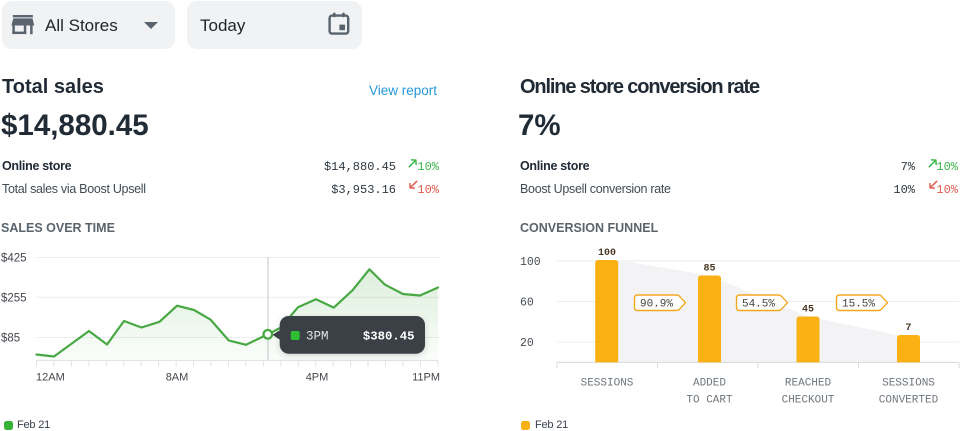 The height and width of the screenshot is (431, 960). What do you see at coordinates (389, 337) in the screenshot?
I see `svg-text: $380.45` at bounding box center [389, 337].